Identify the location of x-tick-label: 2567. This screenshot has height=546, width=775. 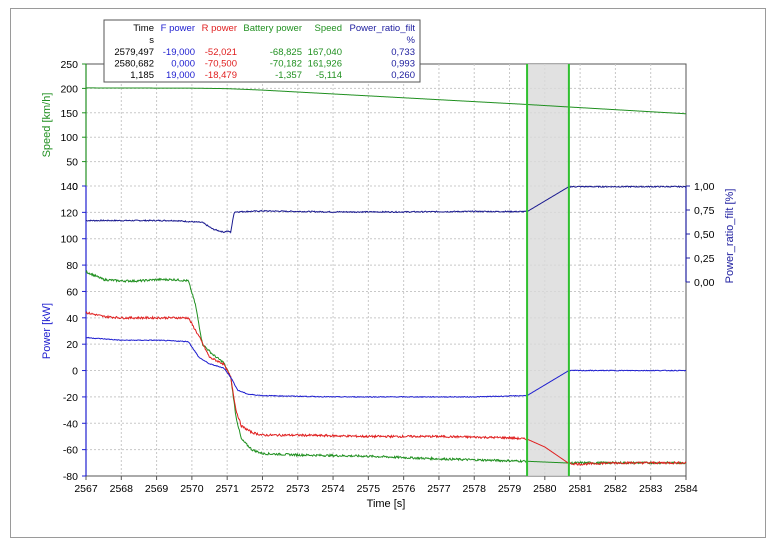
(86, 489).